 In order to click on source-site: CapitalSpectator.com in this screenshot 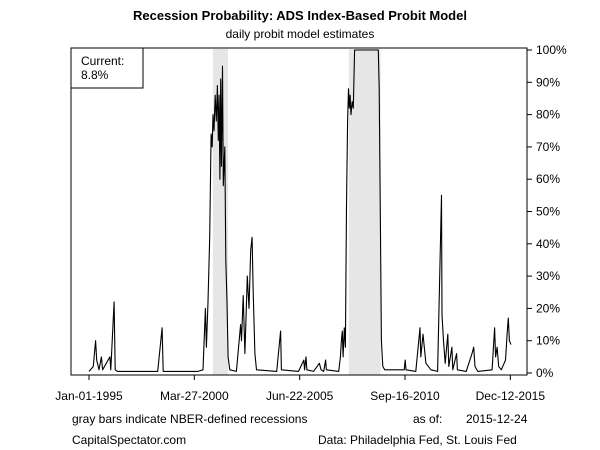, I will do `click(129, 440)`.